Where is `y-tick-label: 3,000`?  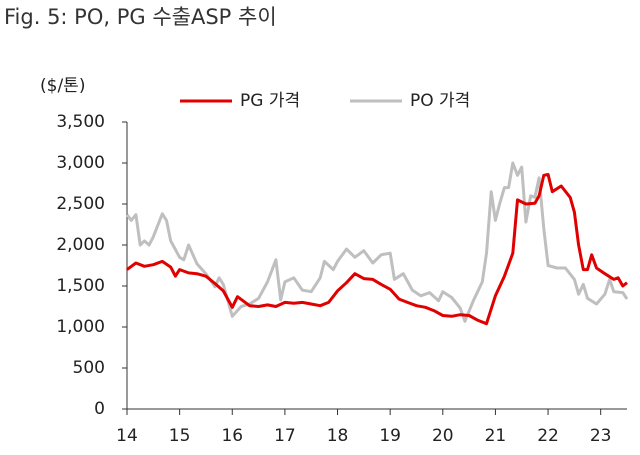 y-tick-label: 3,000 is located at coordinates (80, 163).